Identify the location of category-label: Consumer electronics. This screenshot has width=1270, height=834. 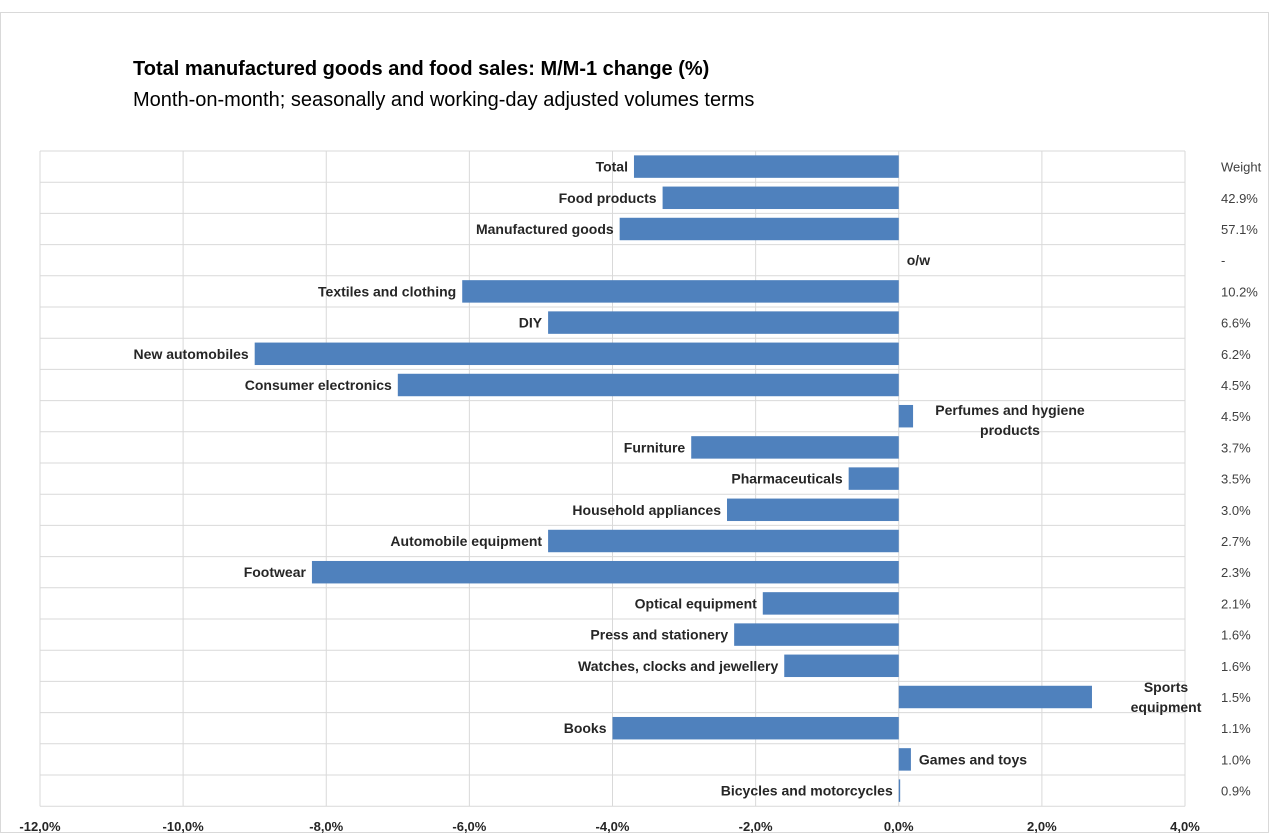
(318, 385).